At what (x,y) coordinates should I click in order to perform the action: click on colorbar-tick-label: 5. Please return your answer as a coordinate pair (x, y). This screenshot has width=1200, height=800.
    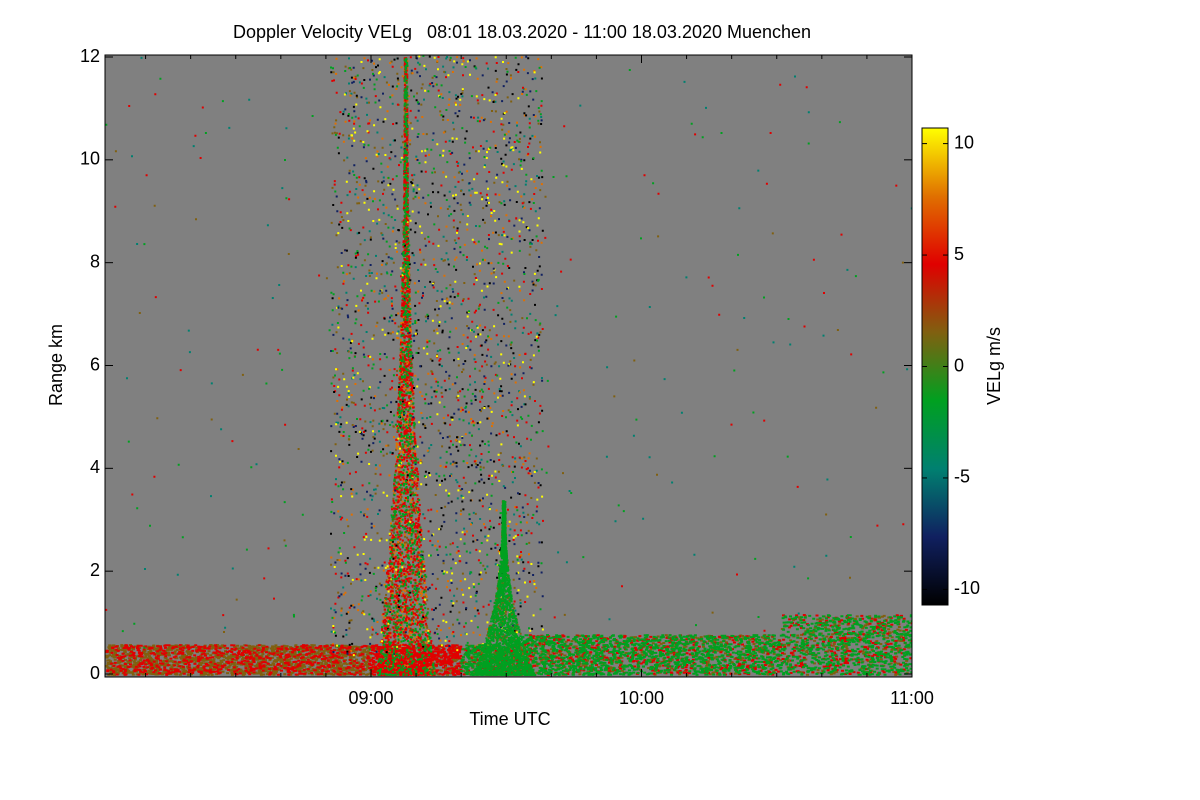
    Looking at the image, I should click on (959, 254).